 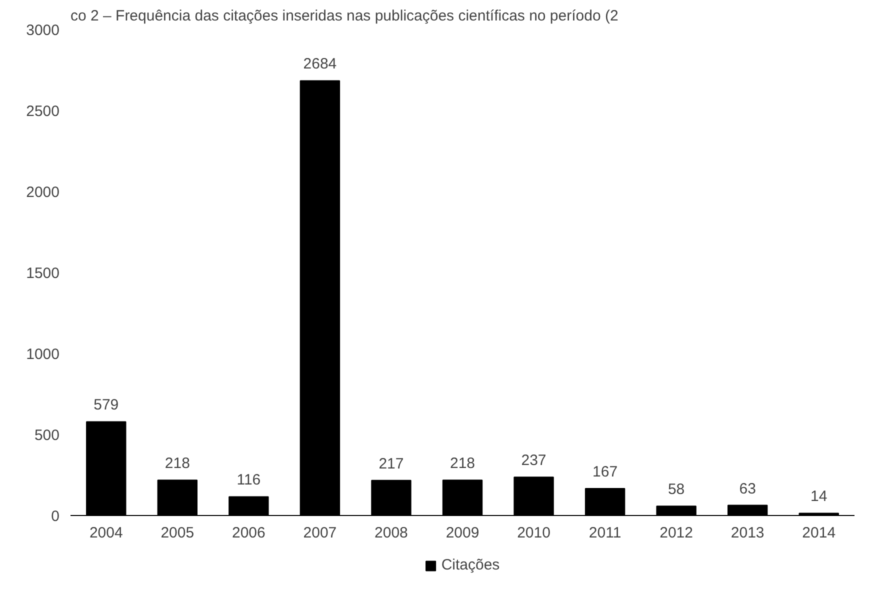 What do you see at coordinates (391, 463) in the screenshot?
I see `data-label: 217` at bounding box center [391, 463].